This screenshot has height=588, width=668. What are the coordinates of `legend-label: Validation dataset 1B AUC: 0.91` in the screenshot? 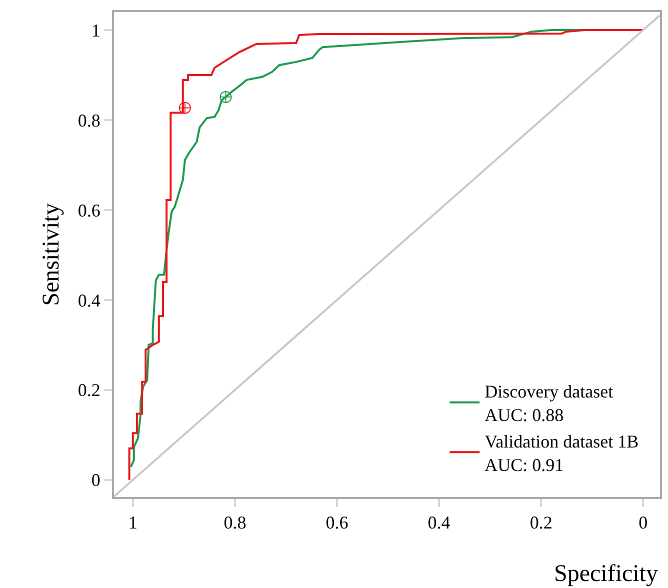 It's located at (561, 453).